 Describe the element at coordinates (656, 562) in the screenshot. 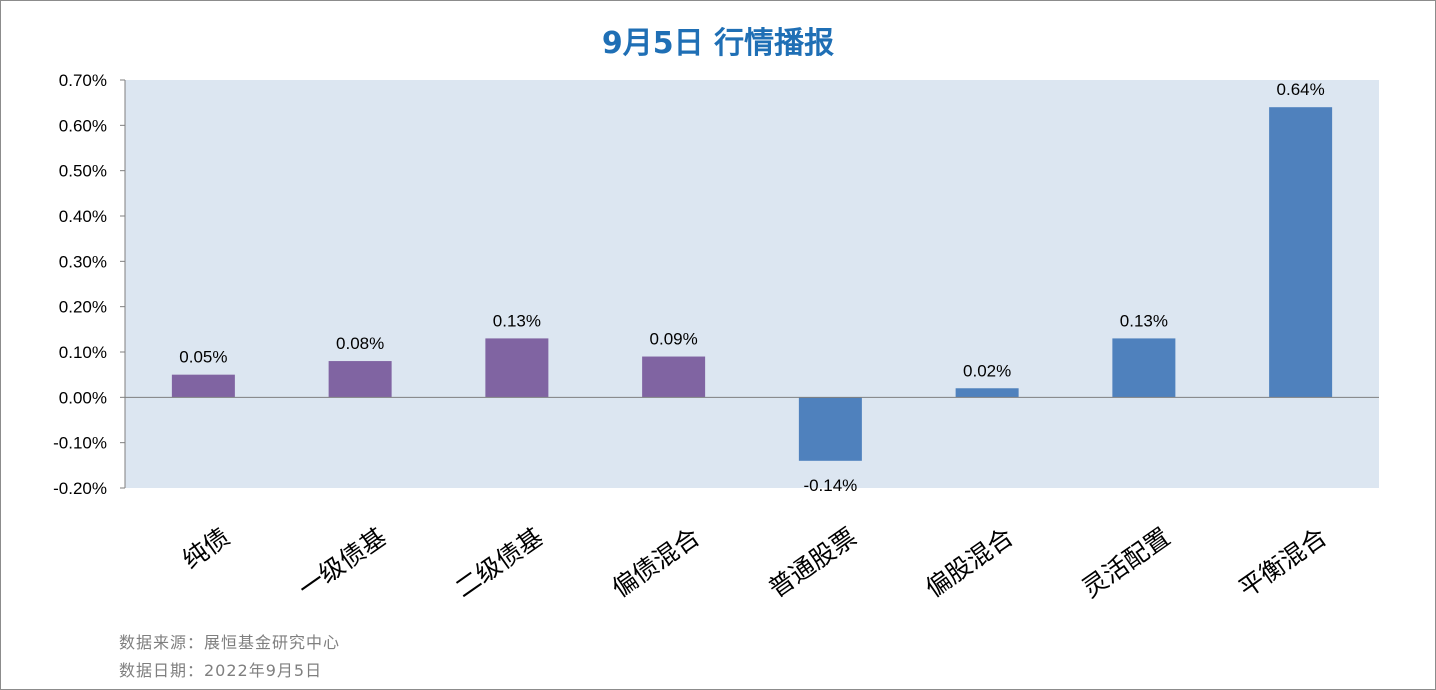

I see `category-label: 偏债混合` at that location.